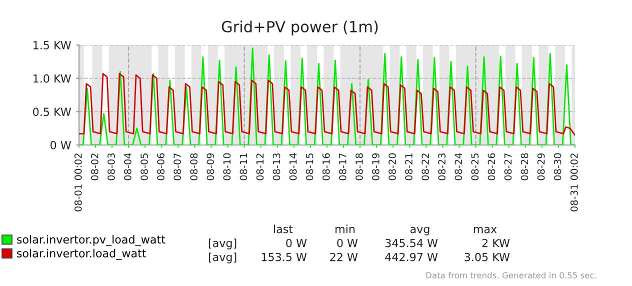 The width and height of the screenshot is (632, 286). I want to click on x-tick-label: 08-22, so click(425, 167).